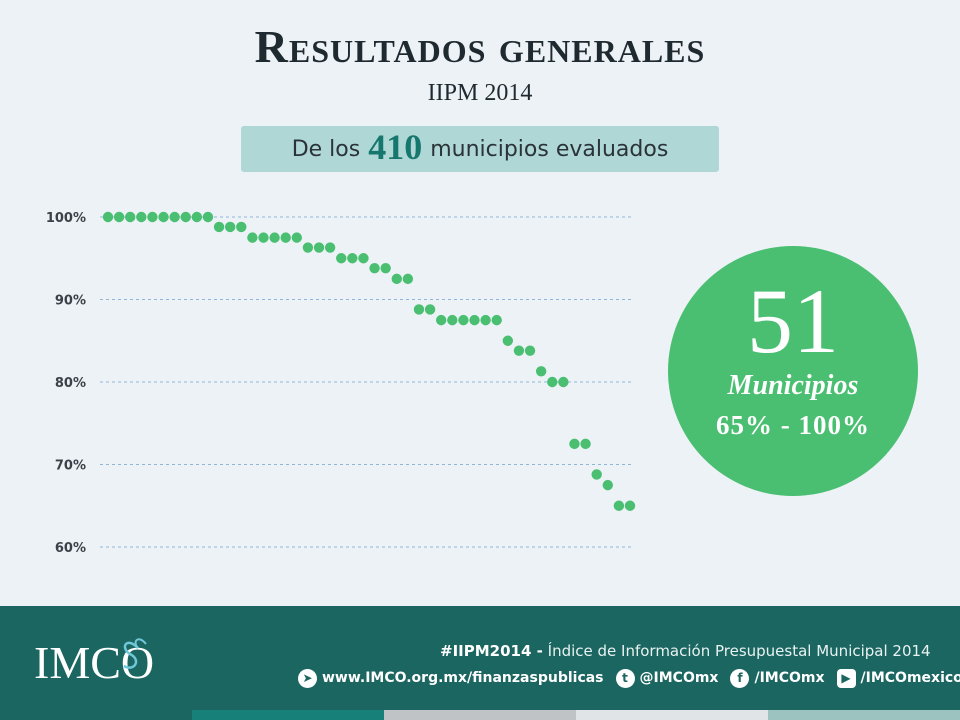  I want to click on facebook-icon: f, so click(740, 678).